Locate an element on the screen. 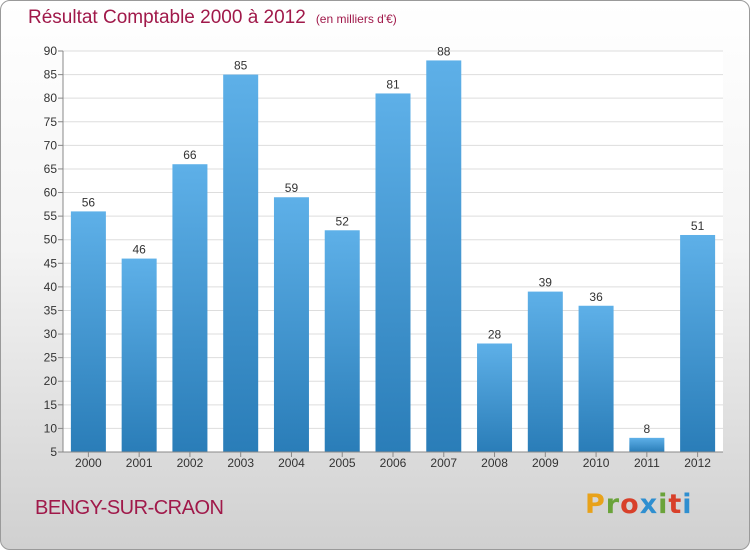  bar-value-label: 46 is located at coordinates (139, 250).